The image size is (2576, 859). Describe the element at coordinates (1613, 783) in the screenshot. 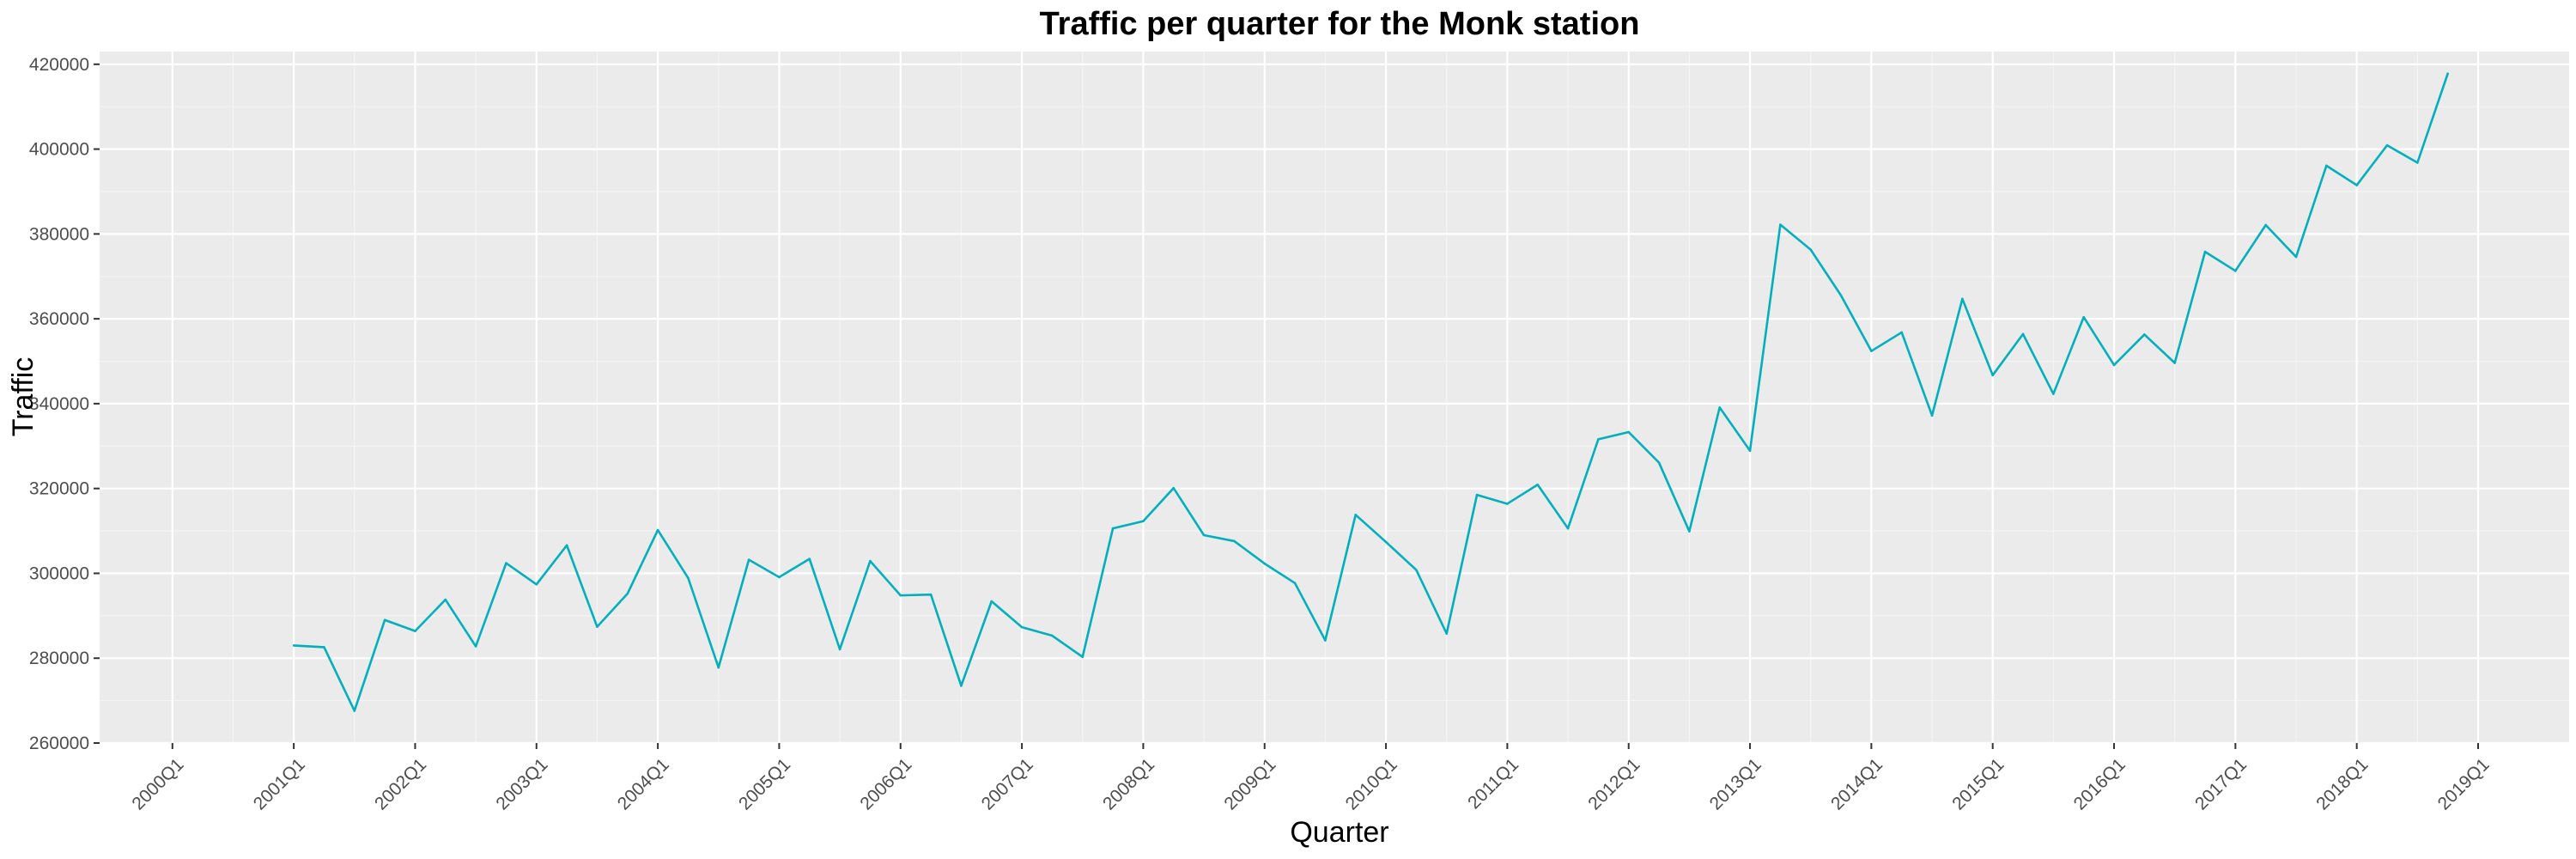

I see `x-tick-label: 2012Q1` at that location.